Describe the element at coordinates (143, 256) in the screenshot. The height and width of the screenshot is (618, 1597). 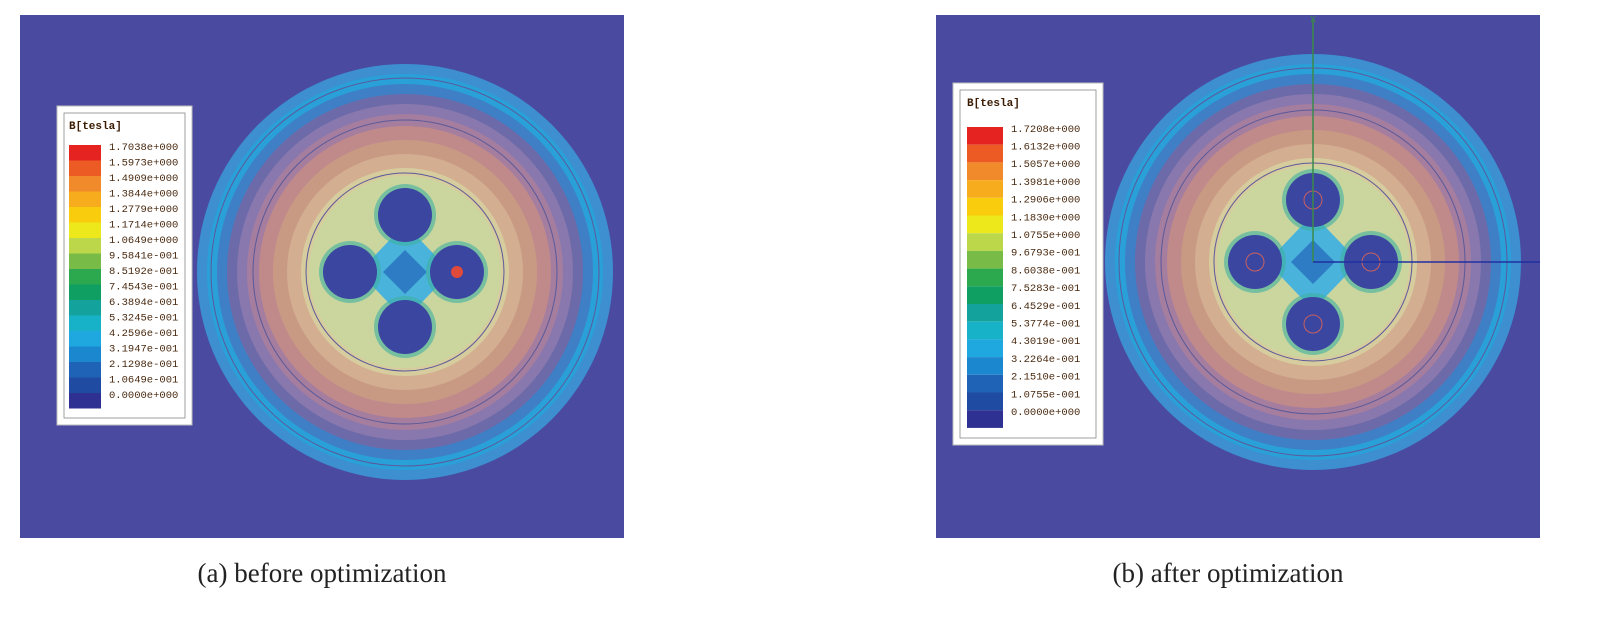
I see `legend-label: 9.5841e-001` at that location.